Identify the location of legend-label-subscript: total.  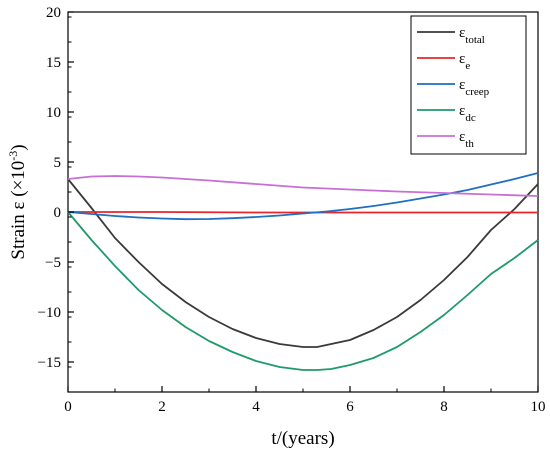
(475, 40).